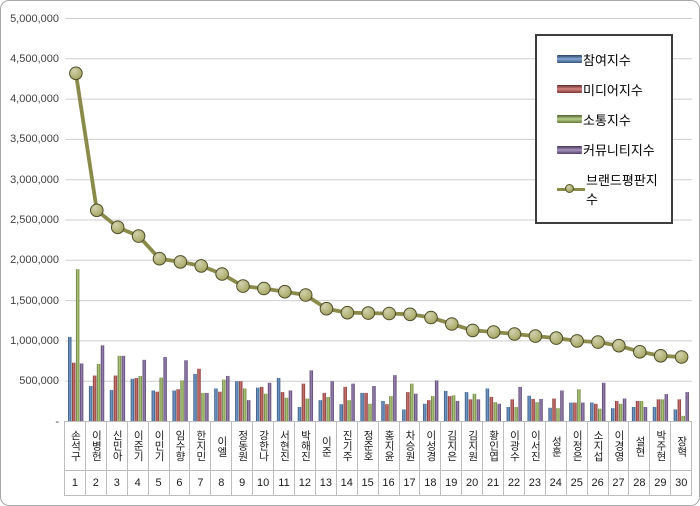  I want to click on rank-cell: 1, so click(75, 483).